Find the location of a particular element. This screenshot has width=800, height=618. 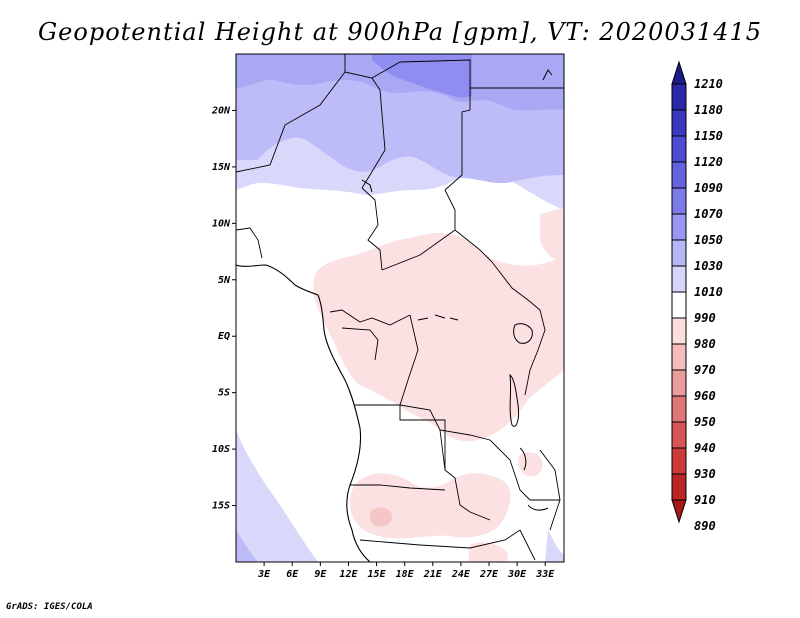

lon-tick-label: 24E is located at coordinates (461, 574).